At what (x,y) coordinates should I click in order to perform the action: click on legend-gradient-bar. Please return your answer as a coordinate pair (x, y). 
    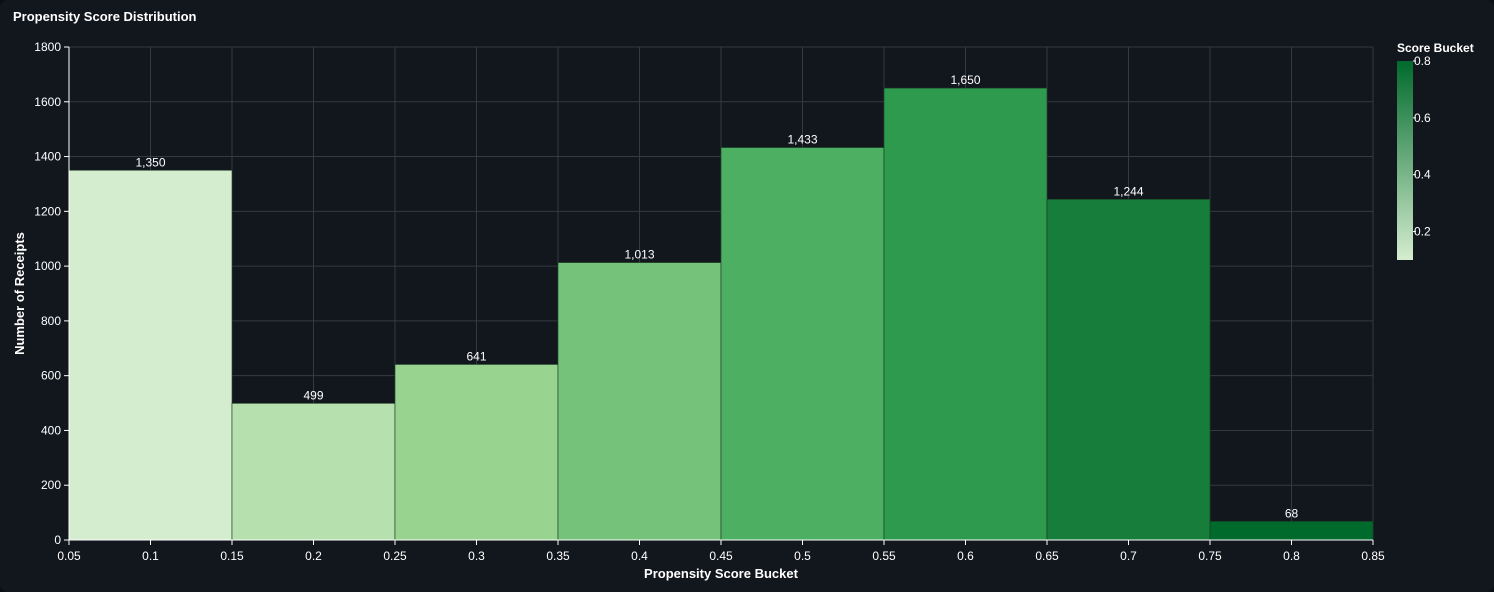
    Looking at the image, I should click on (1405, 160).